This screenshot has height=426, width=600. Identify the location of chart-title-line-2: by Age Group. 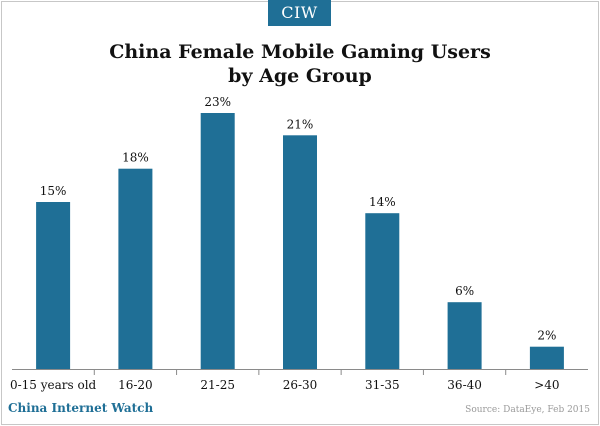
(300, 76).